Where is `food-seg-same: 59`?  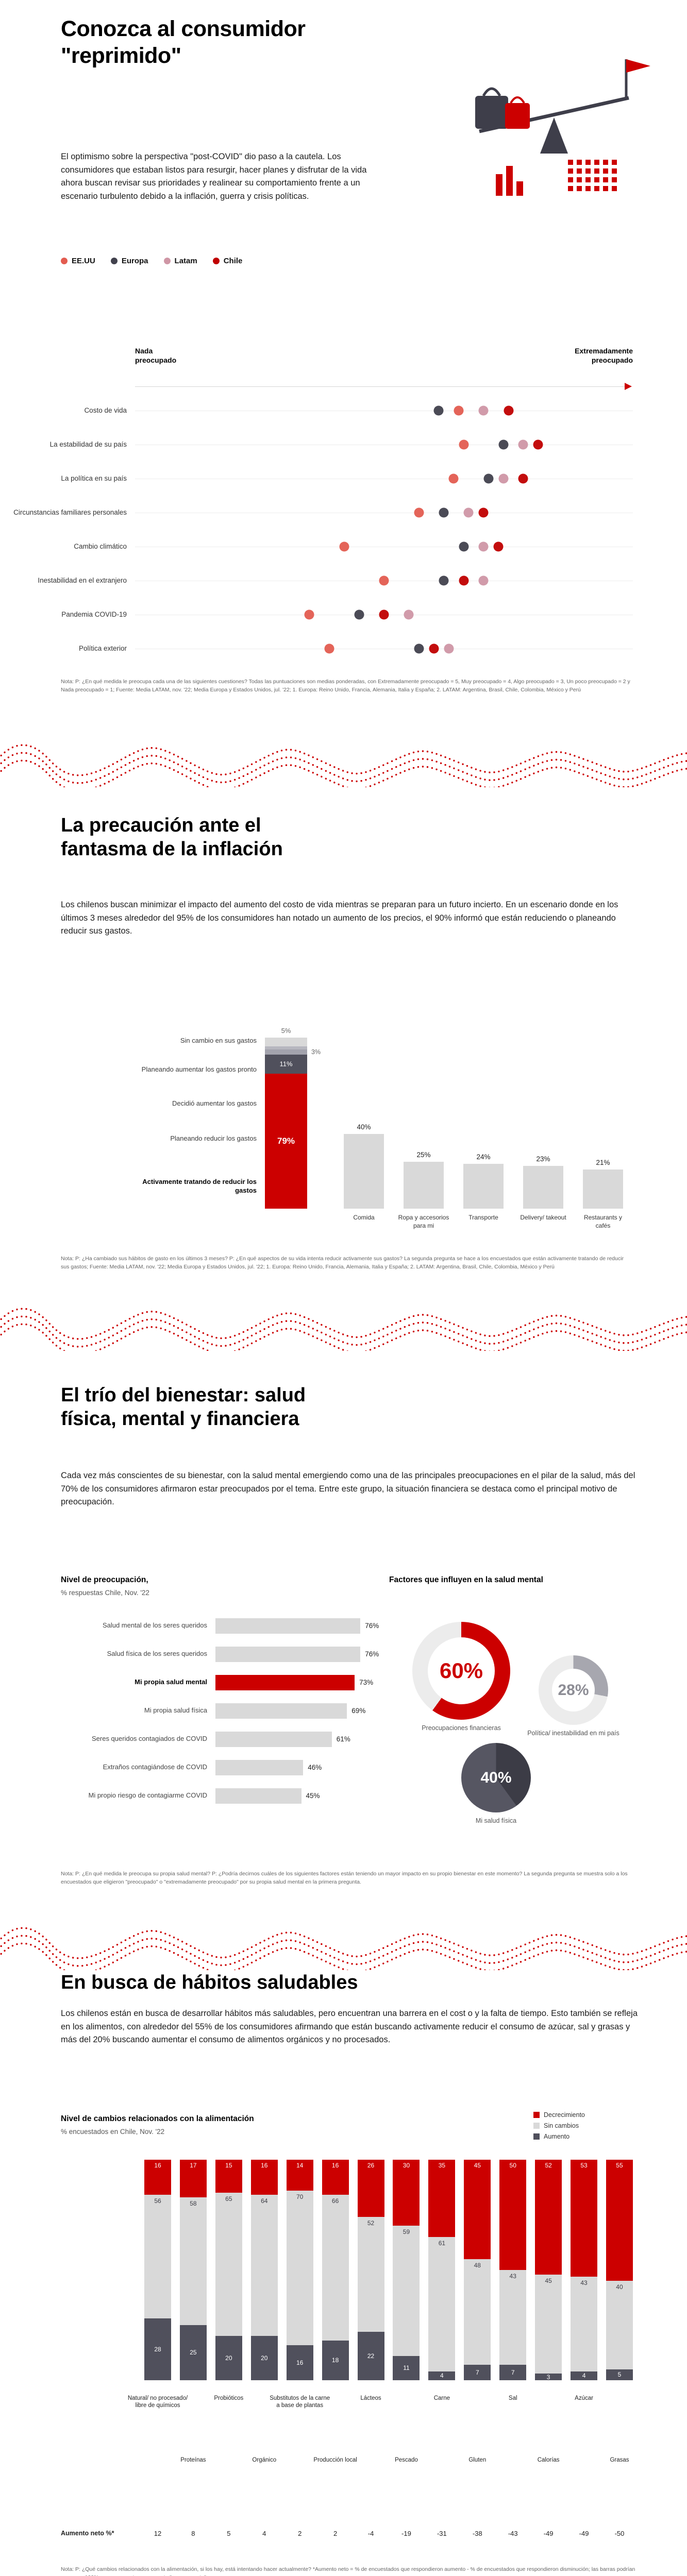
food-seg-same: 59 is located at coordinates (406, 2291).